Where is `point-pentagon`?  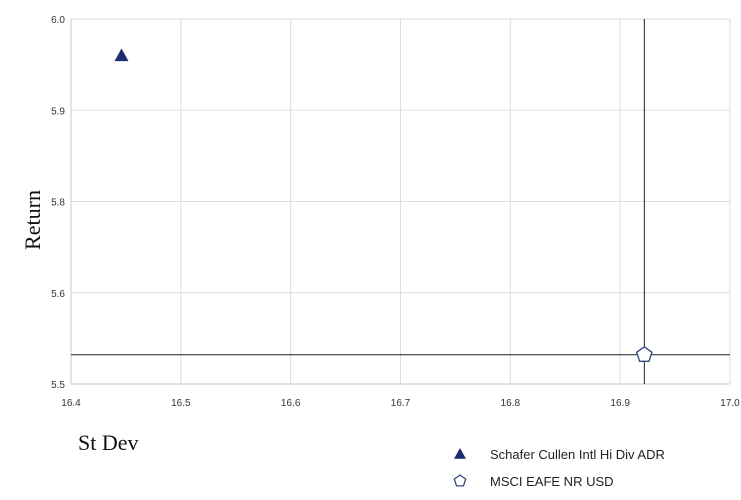
point-pentagon is located at coordinates (644, 353).